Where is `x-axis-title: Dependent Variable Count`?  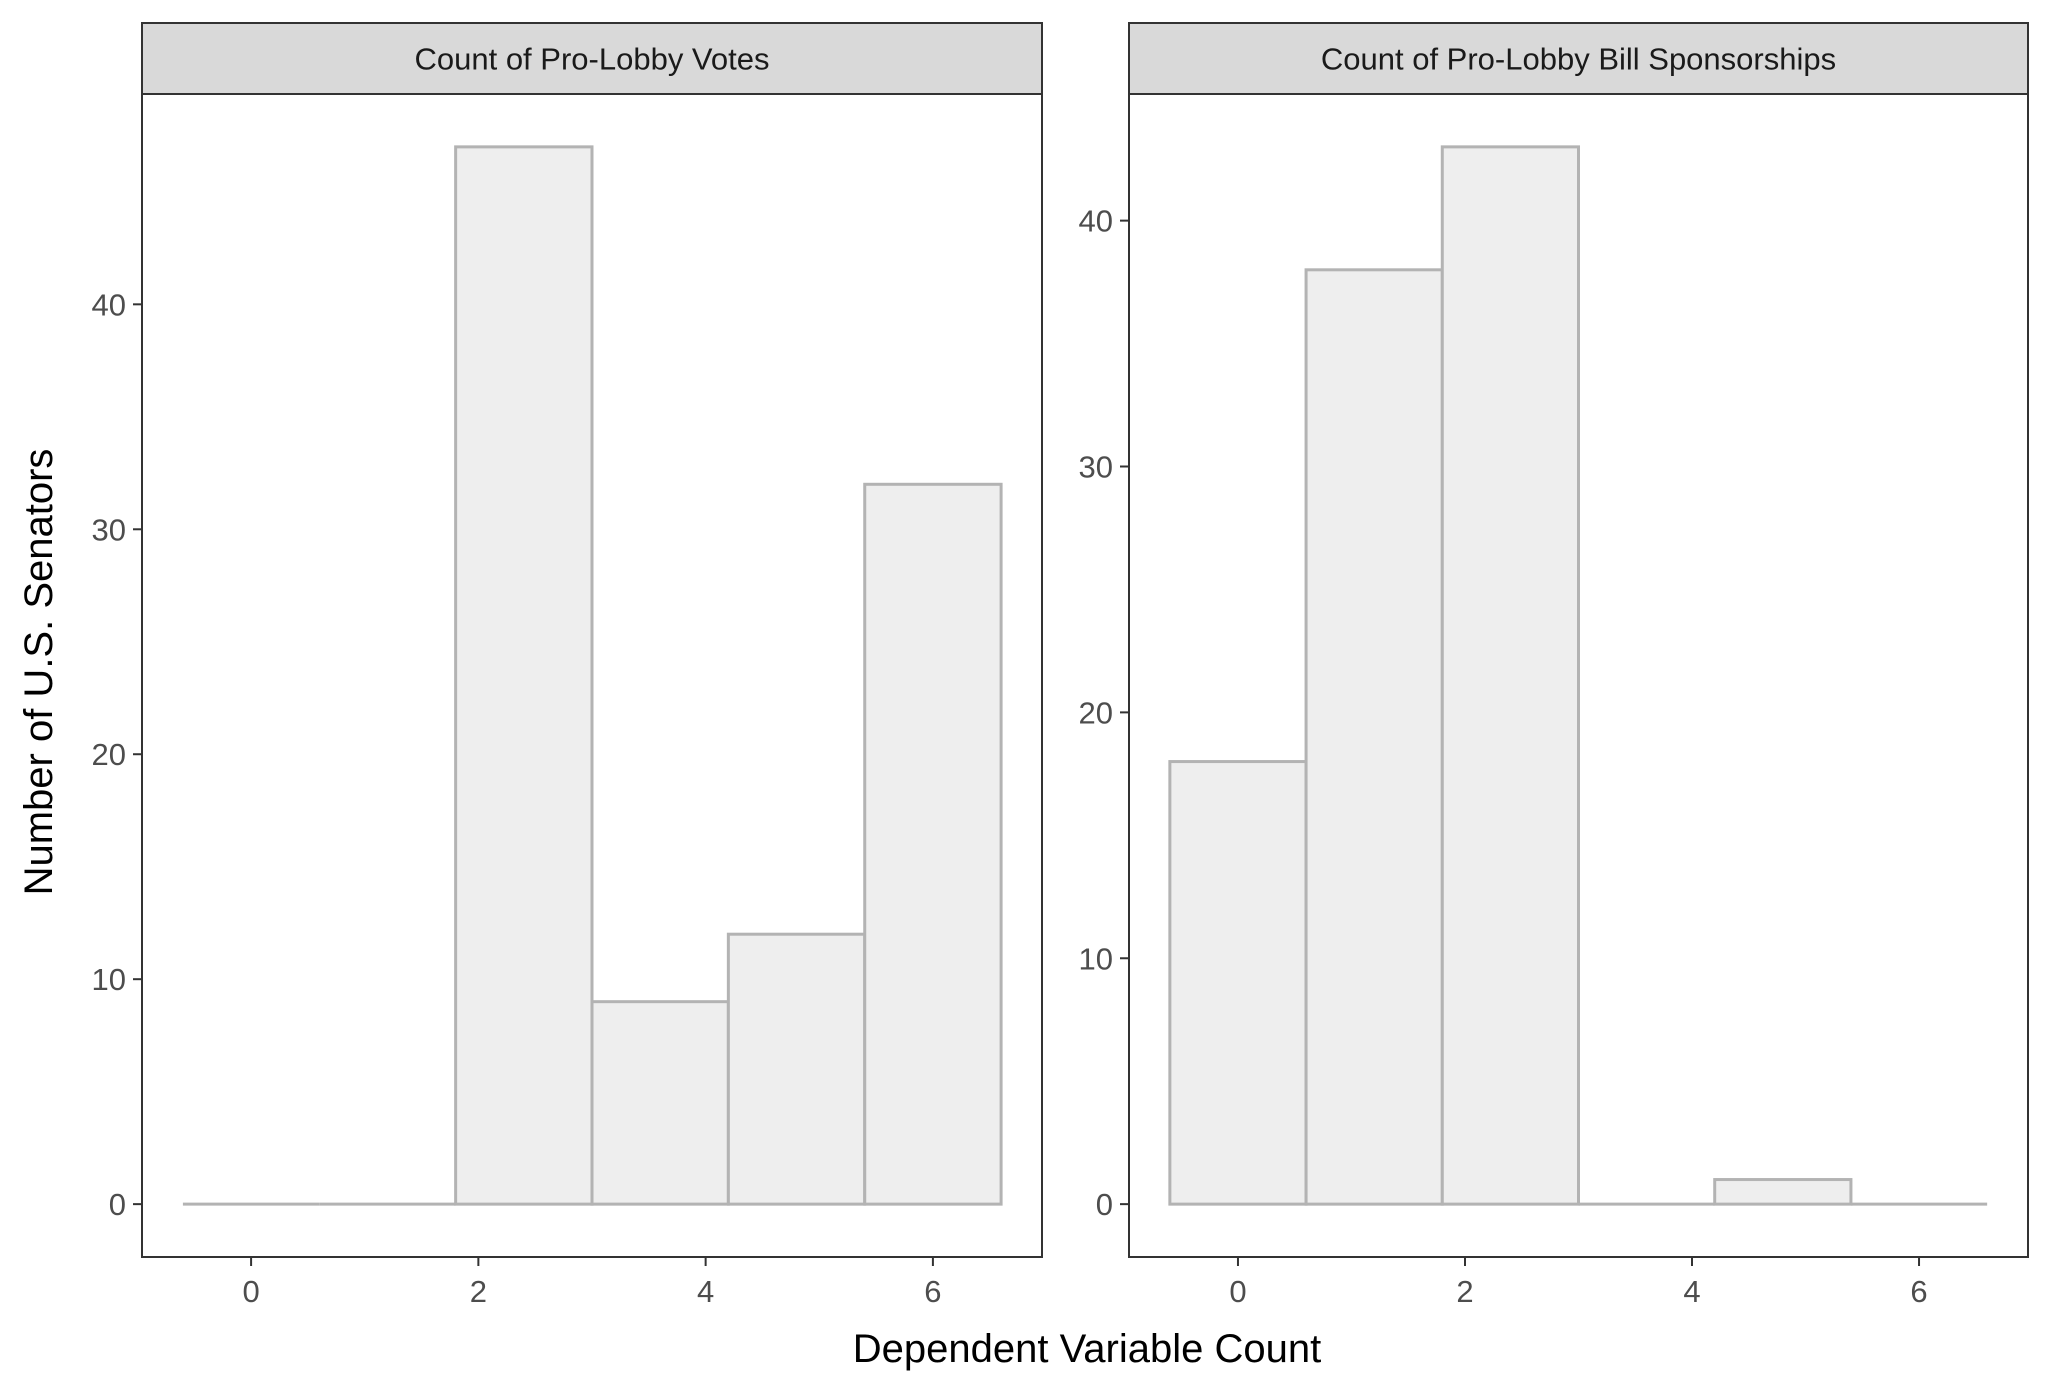
x-axis-title: Dependent Variable Count is located at coordinates (1087, 1349).